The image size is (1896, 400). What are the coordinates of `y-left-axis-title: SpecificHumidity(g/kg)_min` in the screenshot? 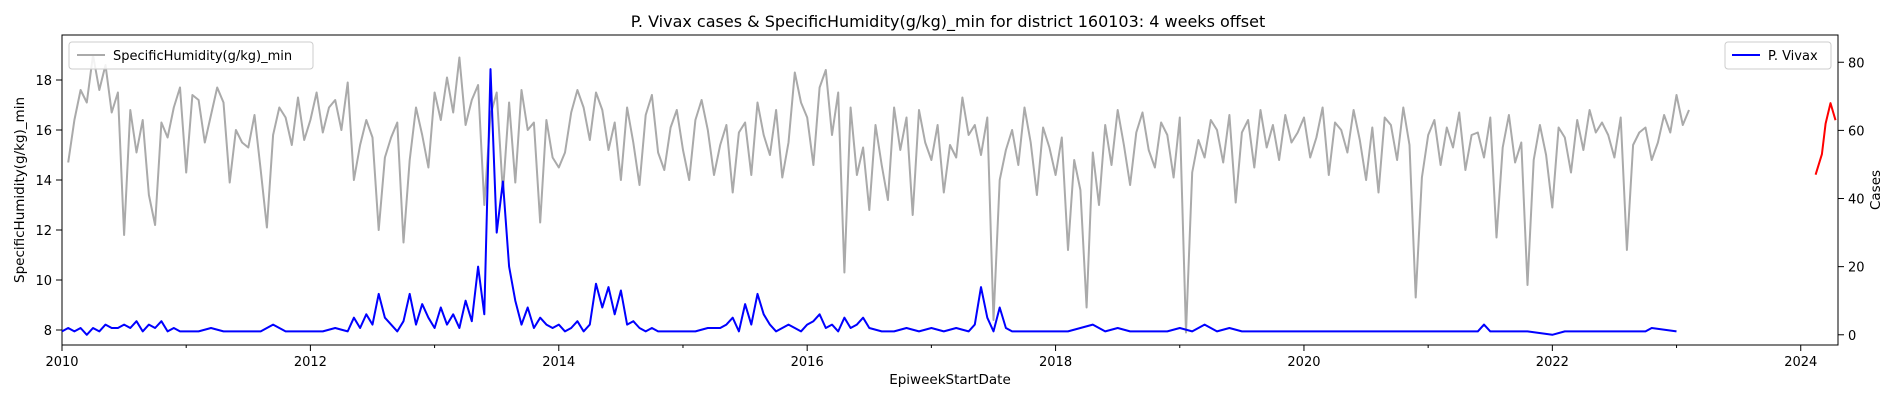 It's located at (20, 190).